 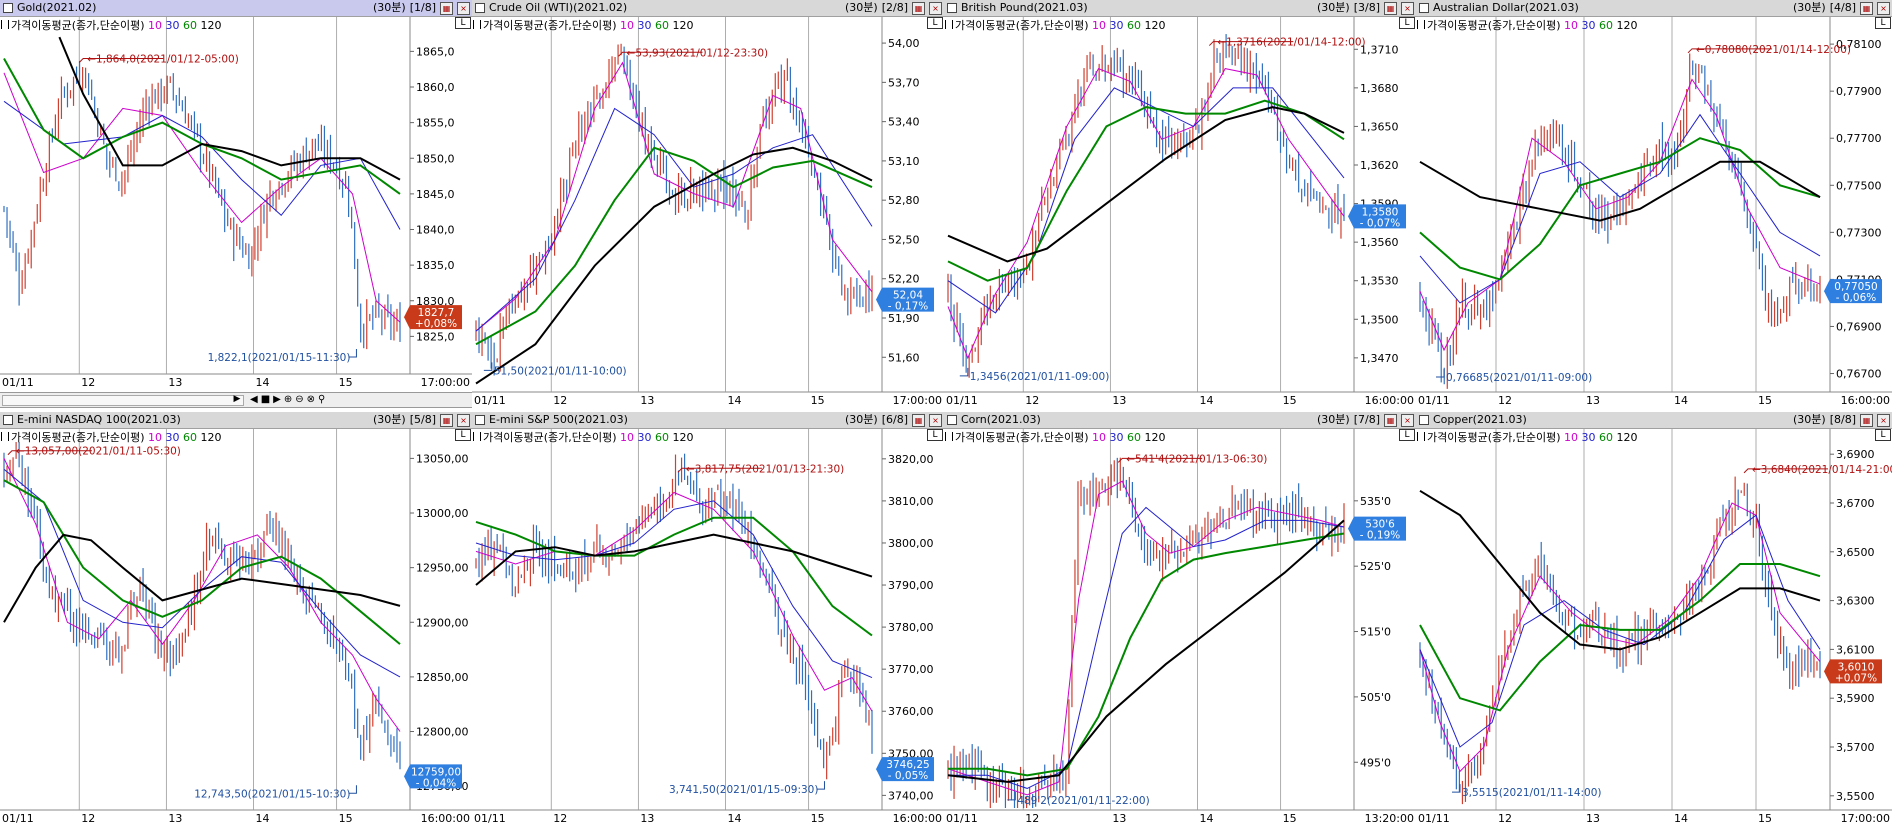 What do you see at coordinates (1055, 25) in the screenshot?
I see `ma-legend: 가격이동평균(종가,단순이평) 10 30 60 120` at bounding box center [1055, 25].